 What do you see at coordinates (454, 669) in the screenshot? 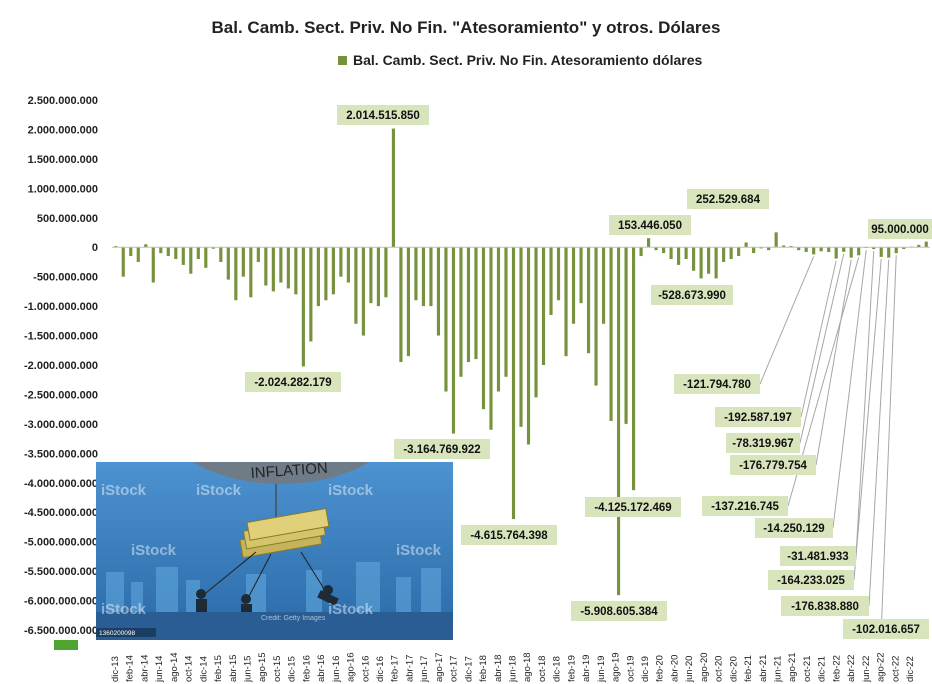
I see `x-tick-label: oct-17` at bounding box center [454, 669].